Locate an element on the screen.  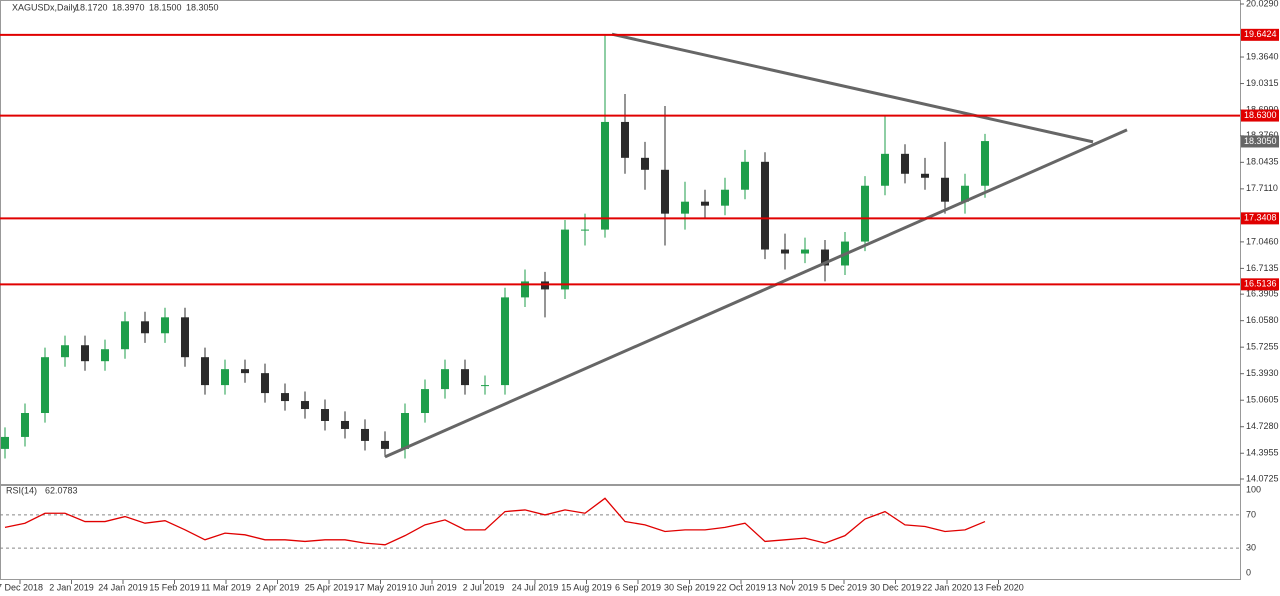
level-label: 16.5136 is located at coordinates (1260, 284).